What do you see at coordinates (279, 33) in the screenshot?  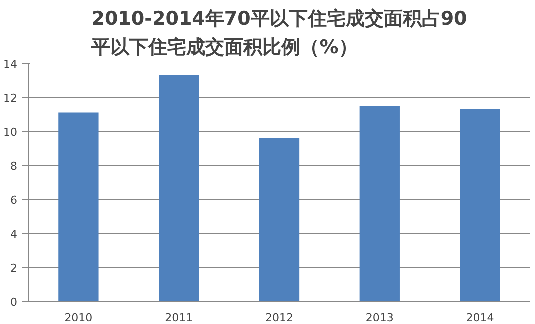 I see `chart-title: 2010-2014年70平以下住宅成交面积占90平以下住宅成交面积比例（%）` at bounding box center [279, 33].